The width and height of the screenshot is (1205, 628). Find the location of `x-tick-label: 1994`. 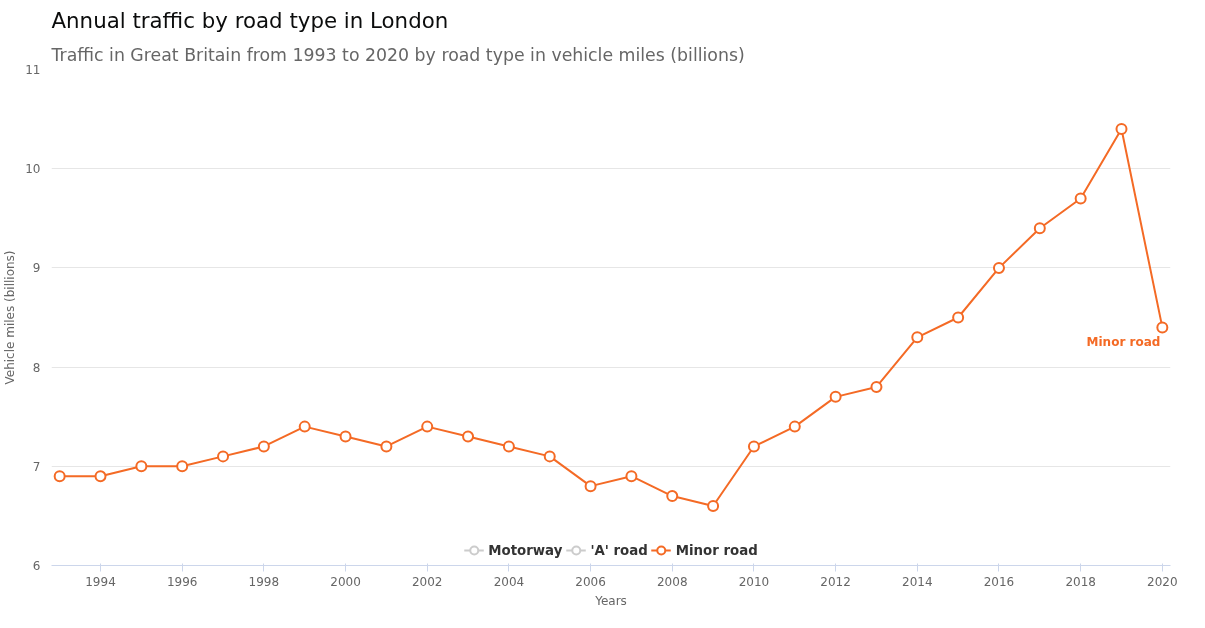

x-tick-label: 1994 is located at coordinates (100, 581).